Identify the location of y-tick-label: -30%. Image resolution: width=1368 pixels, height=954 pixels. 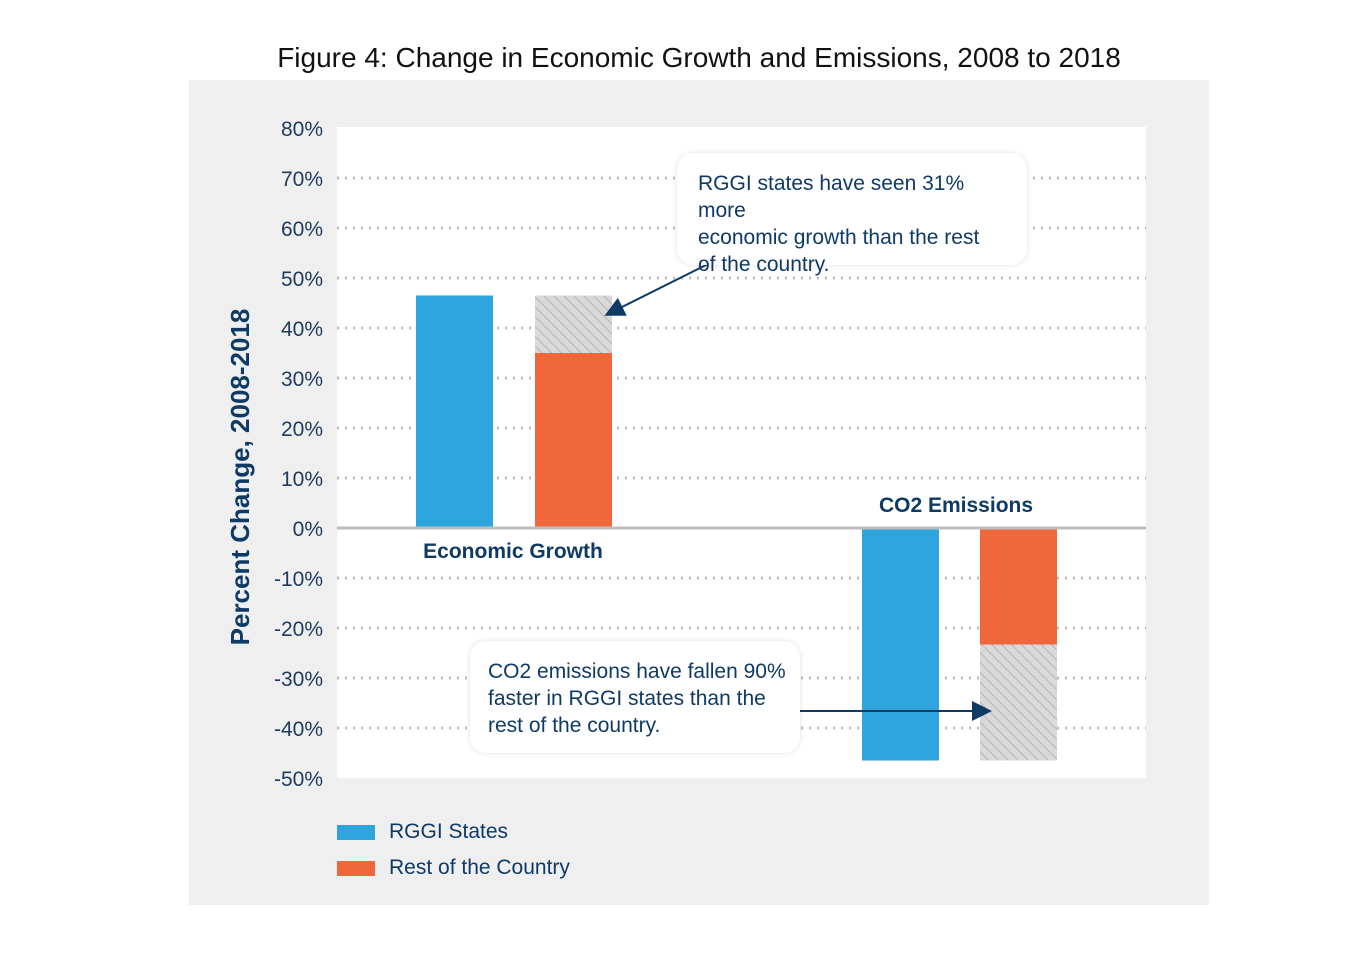
(298, 679).